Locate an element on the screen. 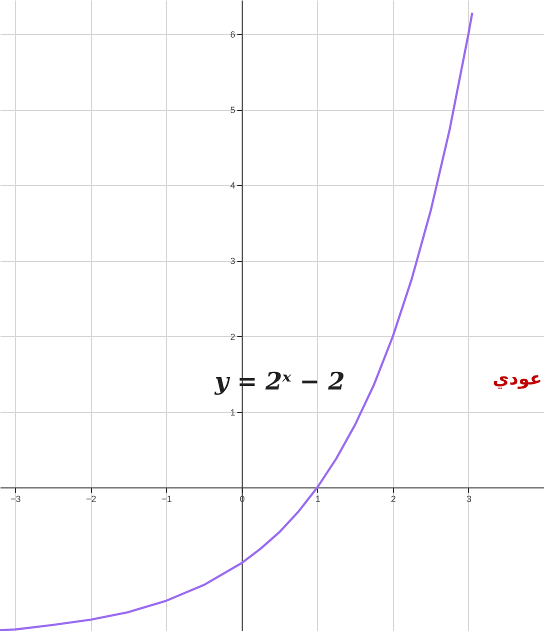 This screenshot has width=544, height=631. y-tick-label: 2 is located at coordinates (233, 337).